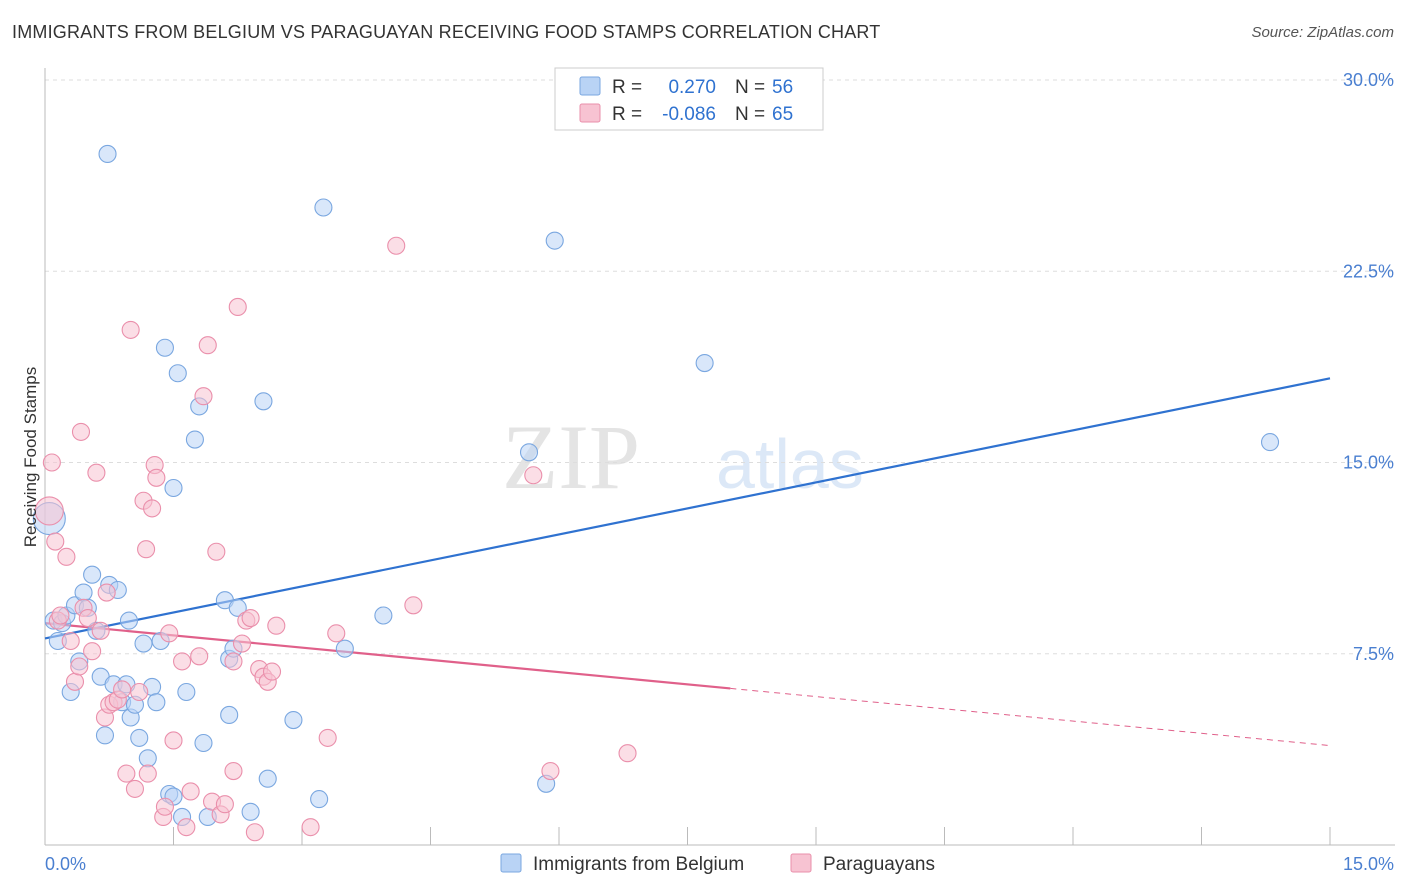 This screenshot has width=1406, height=892. Describe the element at coordinates (683, 457) in the screenshot. I see `watermark: ZIP atlas` at that location.